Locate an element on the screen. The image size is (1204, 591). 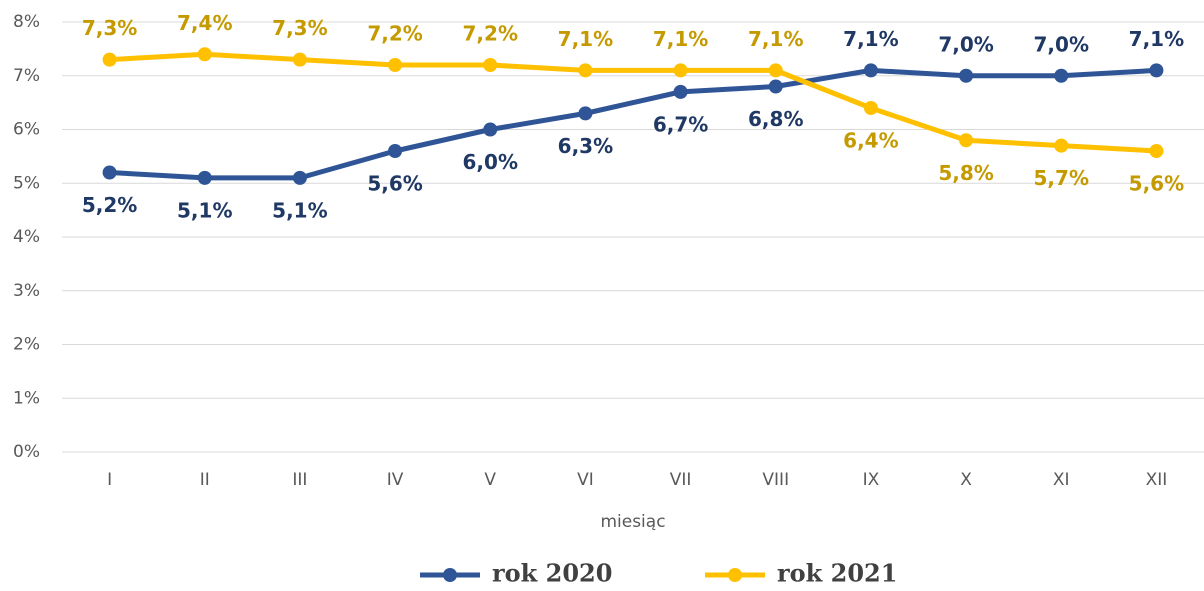
x-tick-label: IX is located at coordinates (871, 480).